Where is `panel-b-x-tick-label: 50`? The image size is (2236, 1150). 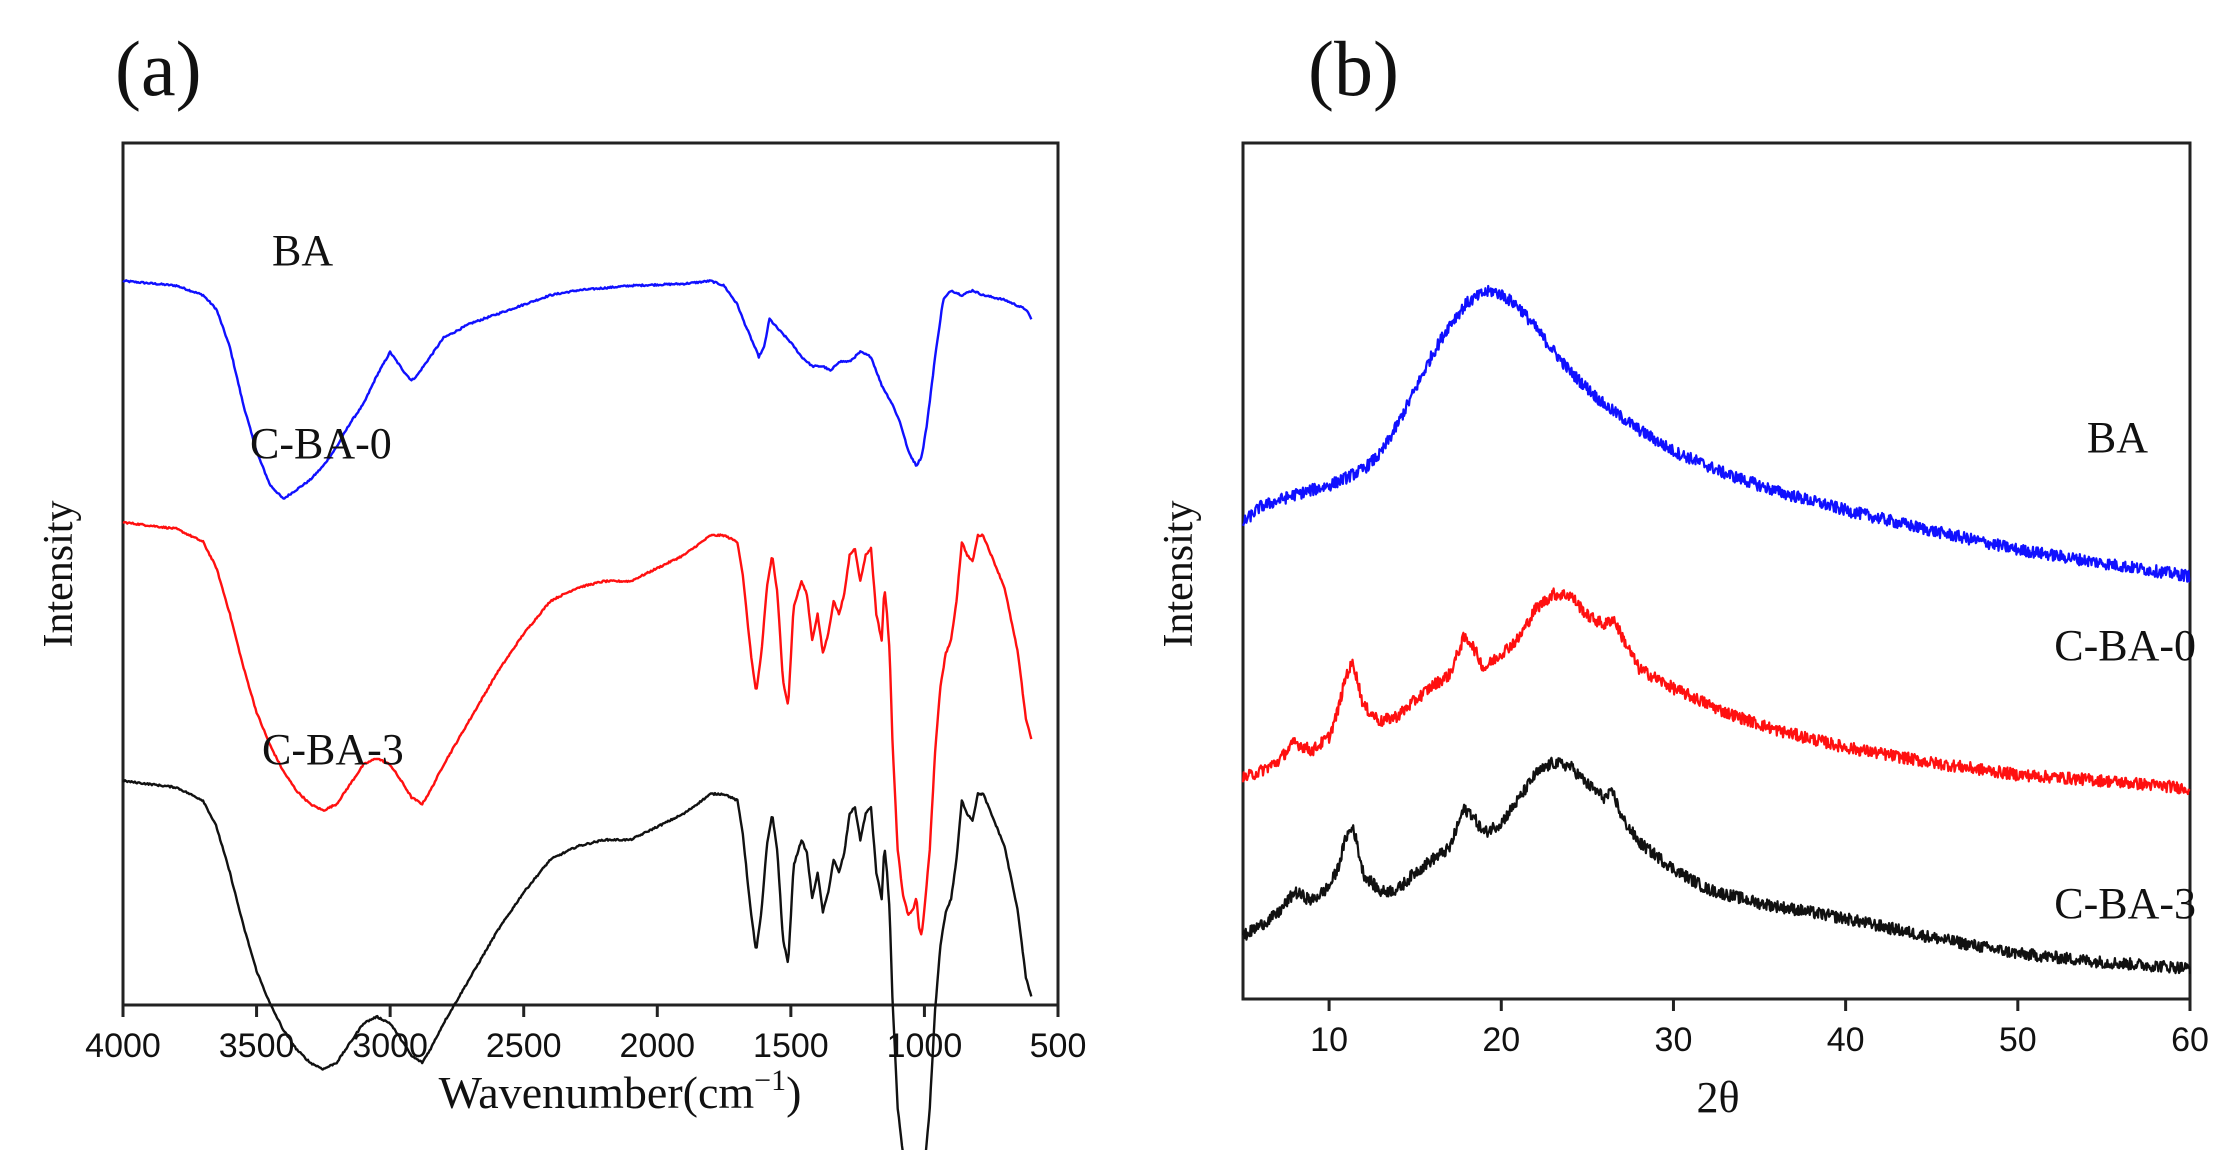 panel-b-x-tick-label: 50 is located at coordinates (2018, 1040).